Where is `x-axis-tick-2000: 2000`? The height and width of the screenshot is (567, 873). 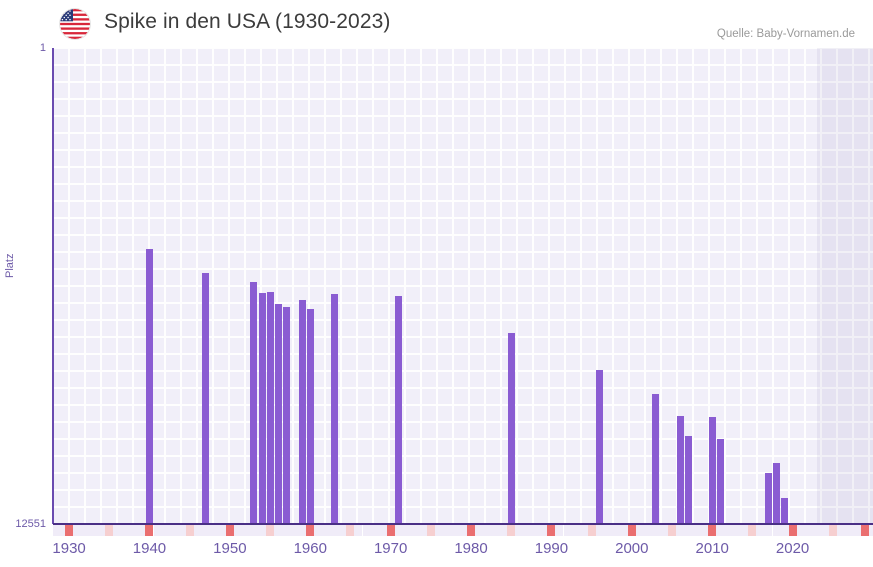 x-axis-tick-2000: 2000 is located at coordinates (632, 548).